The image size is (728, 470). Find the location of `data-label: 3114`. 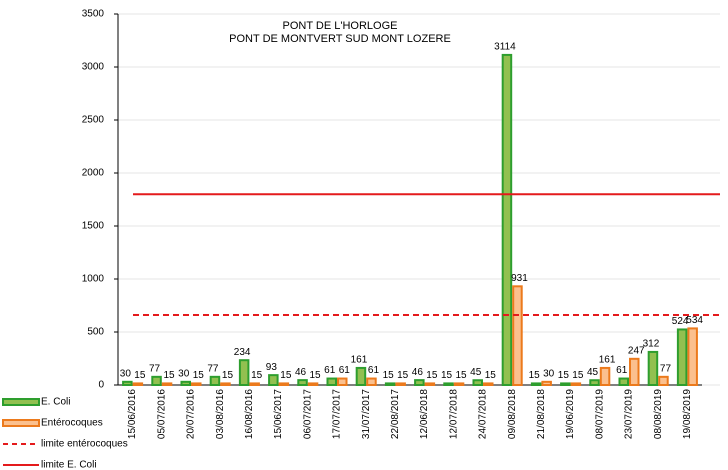

data-label: 3114 is located at coordinates (505, 47).